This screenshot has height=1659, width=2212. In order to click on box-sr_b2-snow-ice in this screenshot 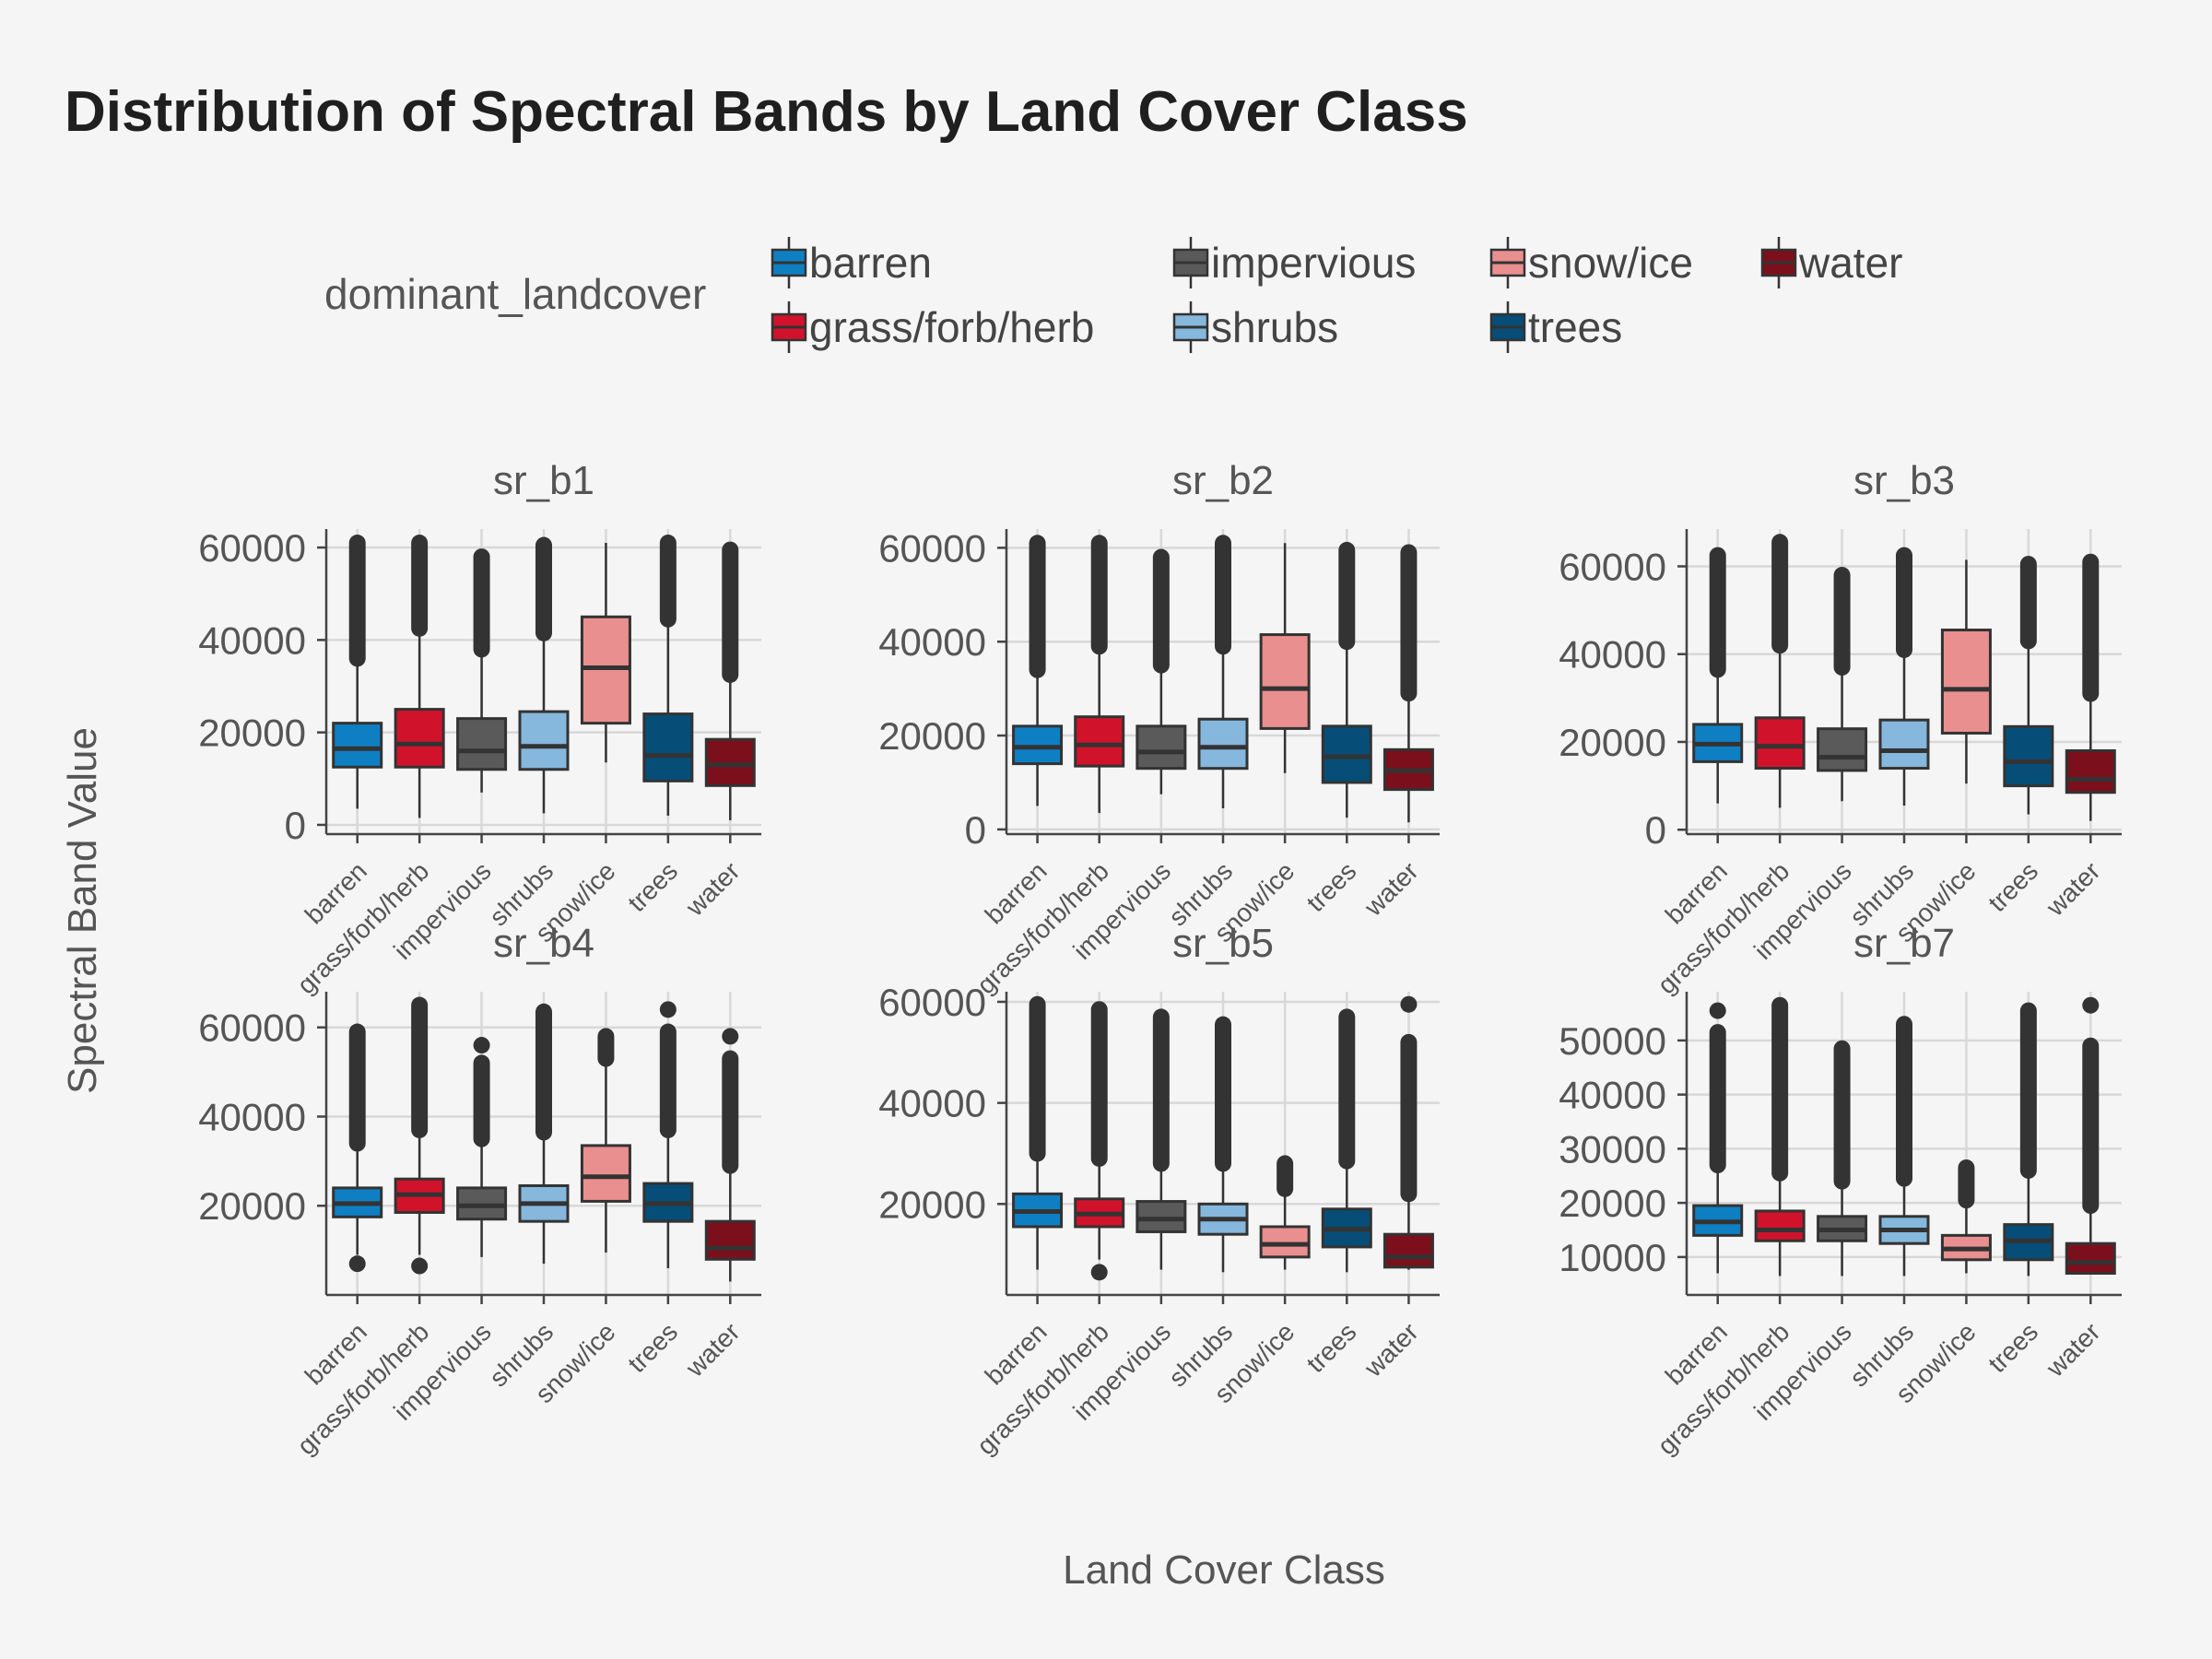, I will do `click(1285, 658)`.